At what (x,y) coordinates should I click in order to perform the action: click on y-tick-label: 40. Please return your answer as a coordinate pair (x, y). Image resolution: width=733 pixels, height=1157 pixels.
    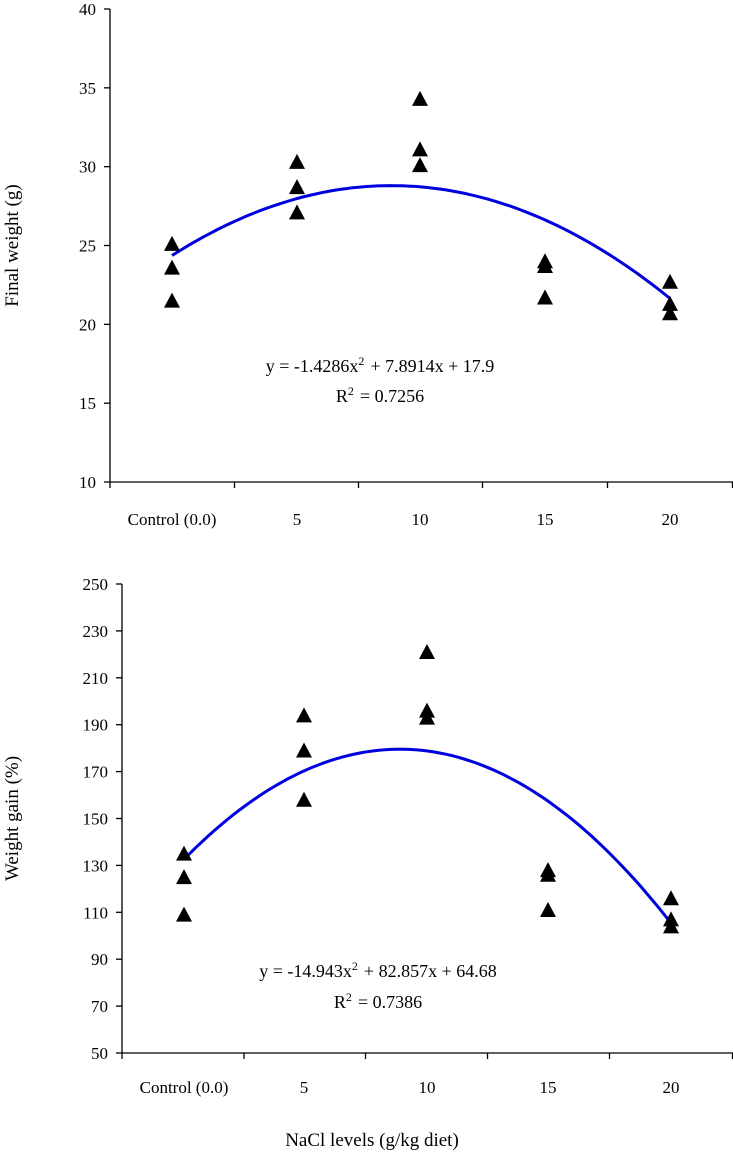
    Looking at the image, I should click on (87, 9).